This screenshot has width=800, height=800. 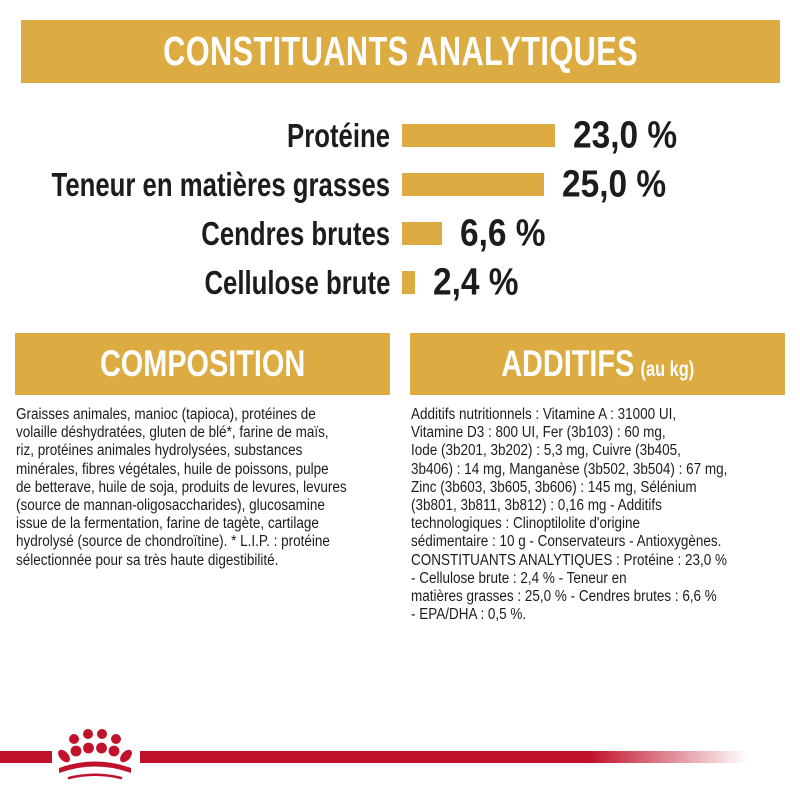 I want to click on chart-value-label: 25,0 %, so click(x=614, y=184).